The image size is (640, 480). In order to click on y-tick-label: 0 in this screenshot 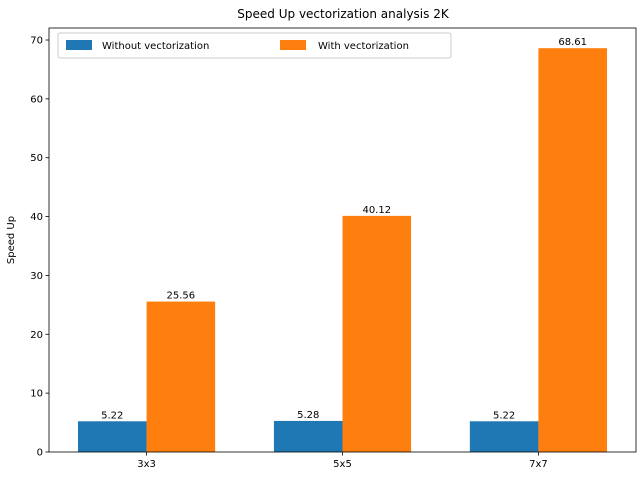, I will do `click(40, 453)`.